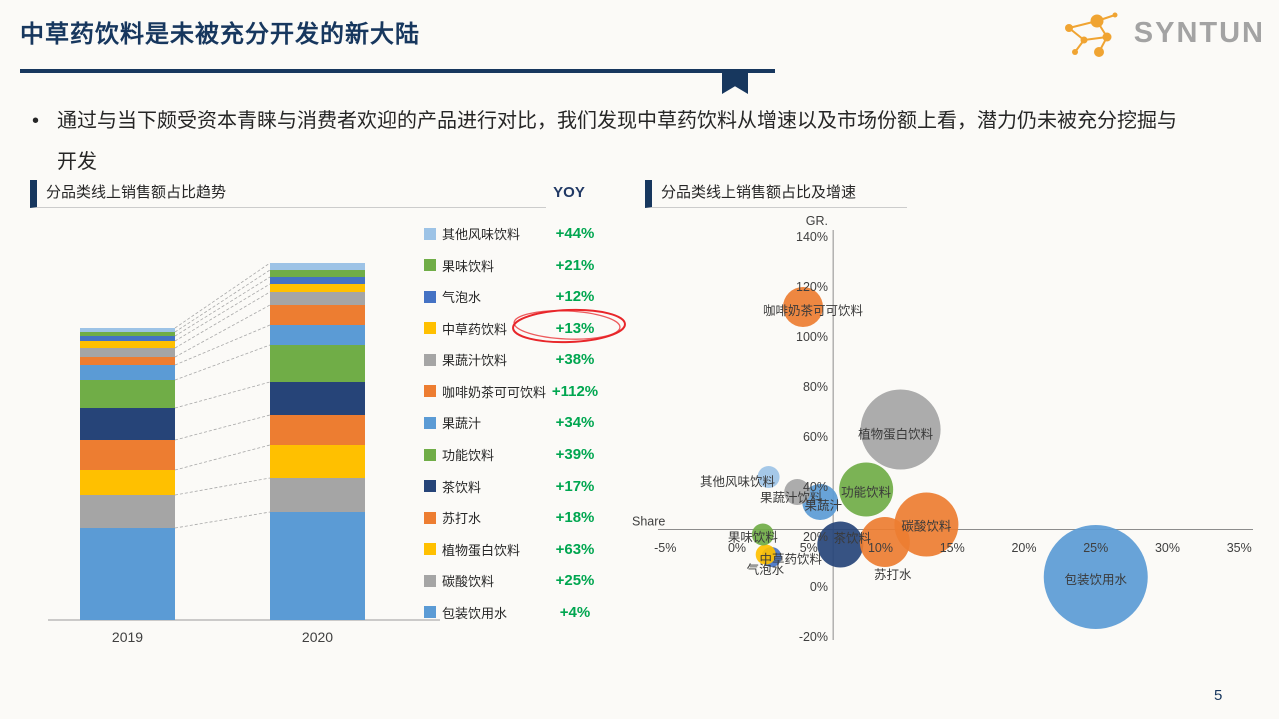 The image size is (1279, 719). Describe the element at coordinates (753, 538) in the screenshot. I see `bubble-label: 果味饮料` at that location.